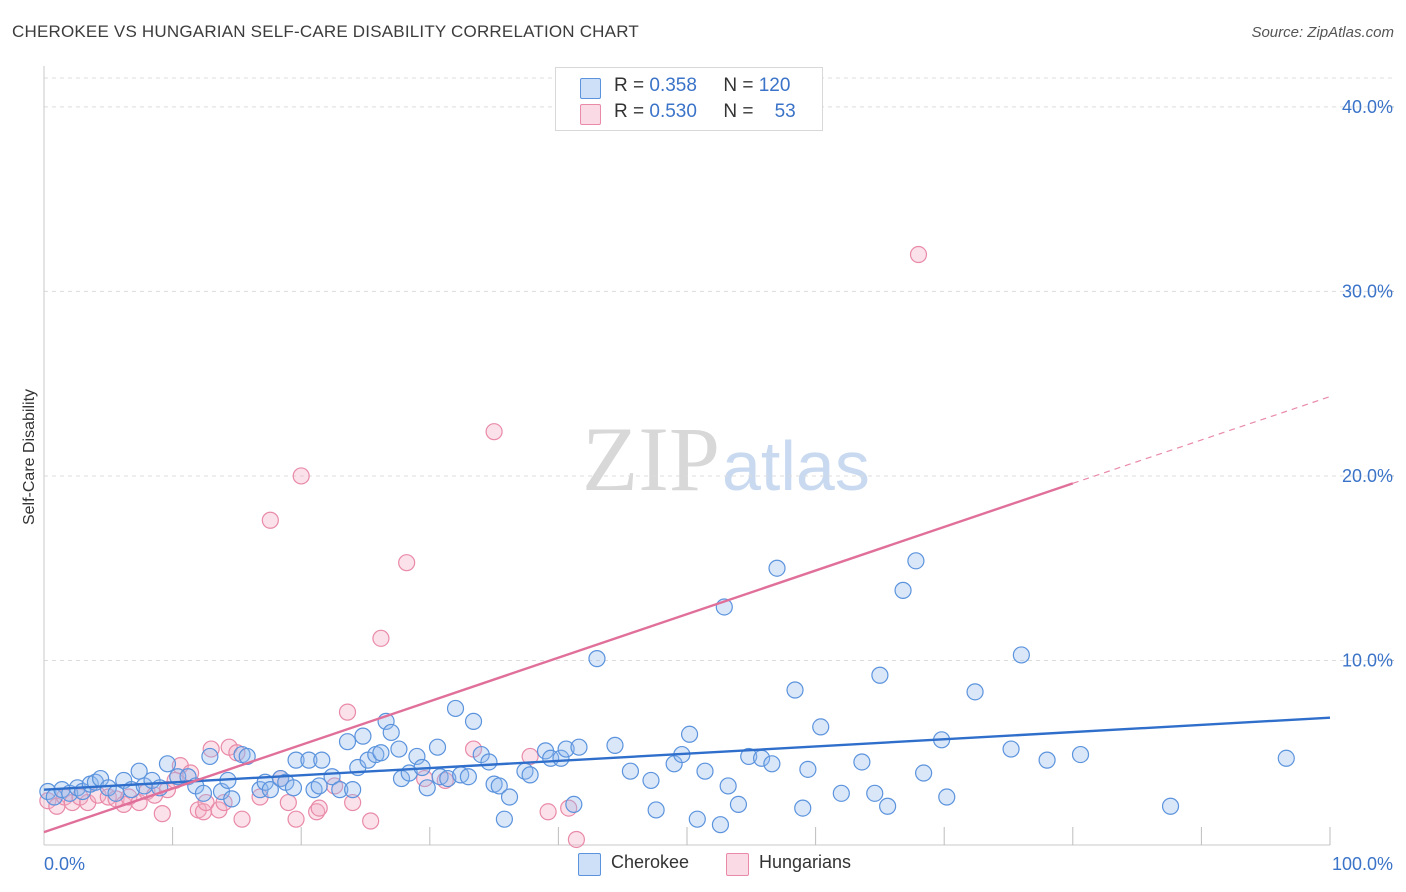 This screenshot has width=1406, height=892. I want to click on cherokee-r-value: 0.358, so click(673, 85).